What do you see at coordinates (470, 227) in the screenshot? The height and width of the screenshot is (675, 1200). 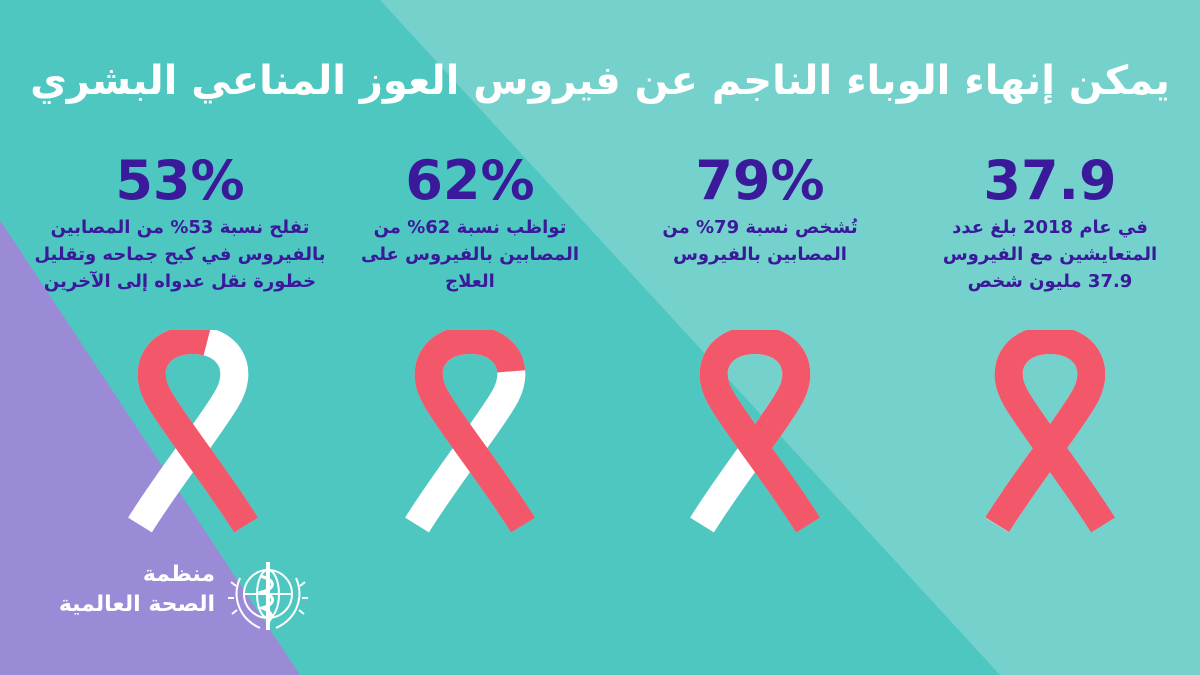 I see `desc-line: تواظب نسبة 62% من` at bounding box center [470, 227].